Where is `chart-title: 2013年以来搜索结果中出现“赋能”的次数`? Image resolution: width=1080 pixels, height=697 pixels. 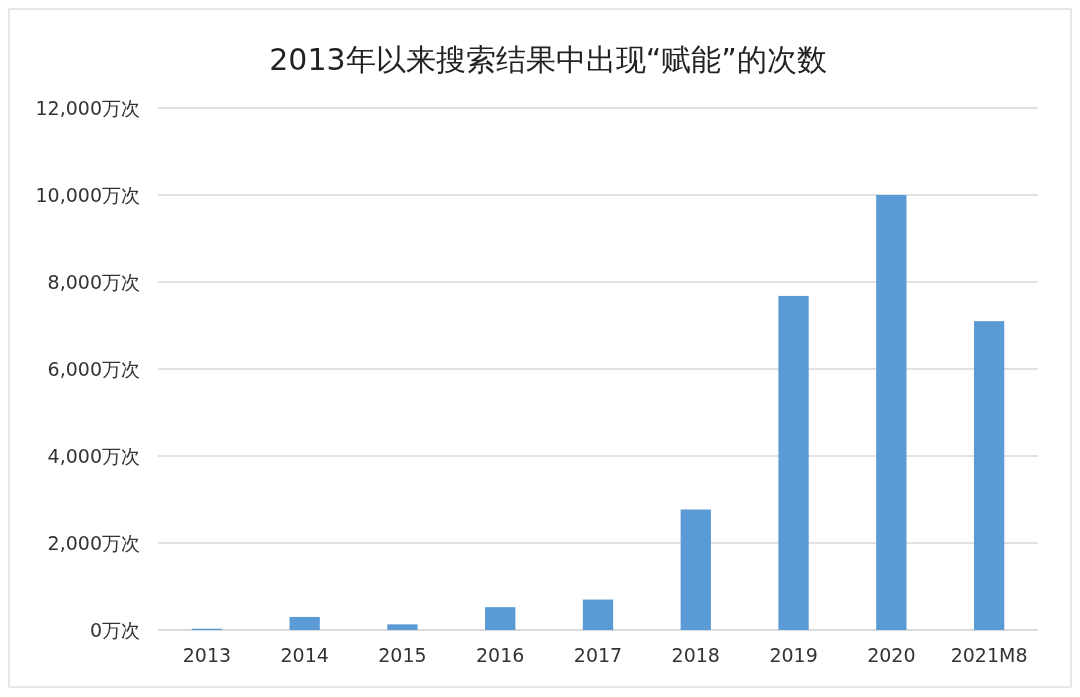
chart-title: 2013年以来搜索结果中出现“赋能”的次数 is located at coordinates (548, 59).